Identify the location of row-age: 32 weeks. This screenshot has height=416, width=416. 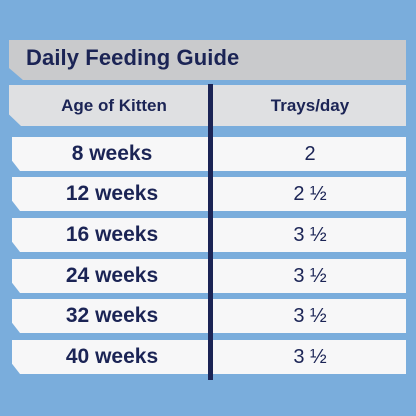
(112, 315).